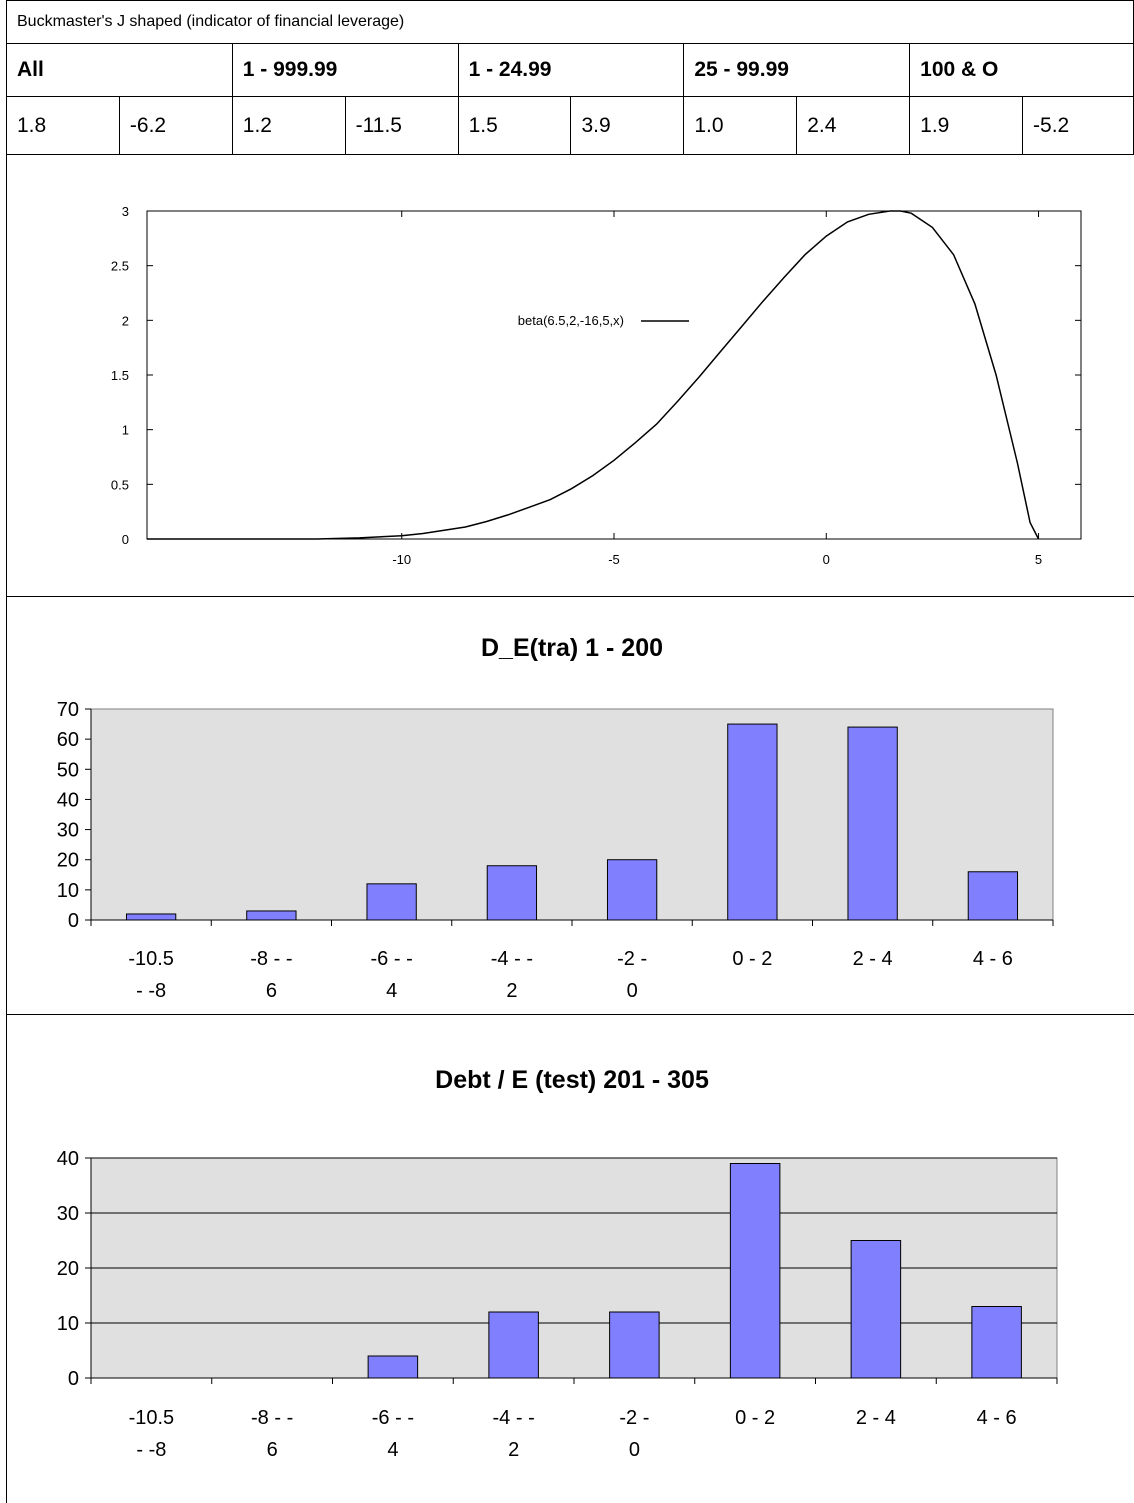 This screenshot has height=1503, width=1134. I want to click on table-cell: 1.9, so click(966, 125).